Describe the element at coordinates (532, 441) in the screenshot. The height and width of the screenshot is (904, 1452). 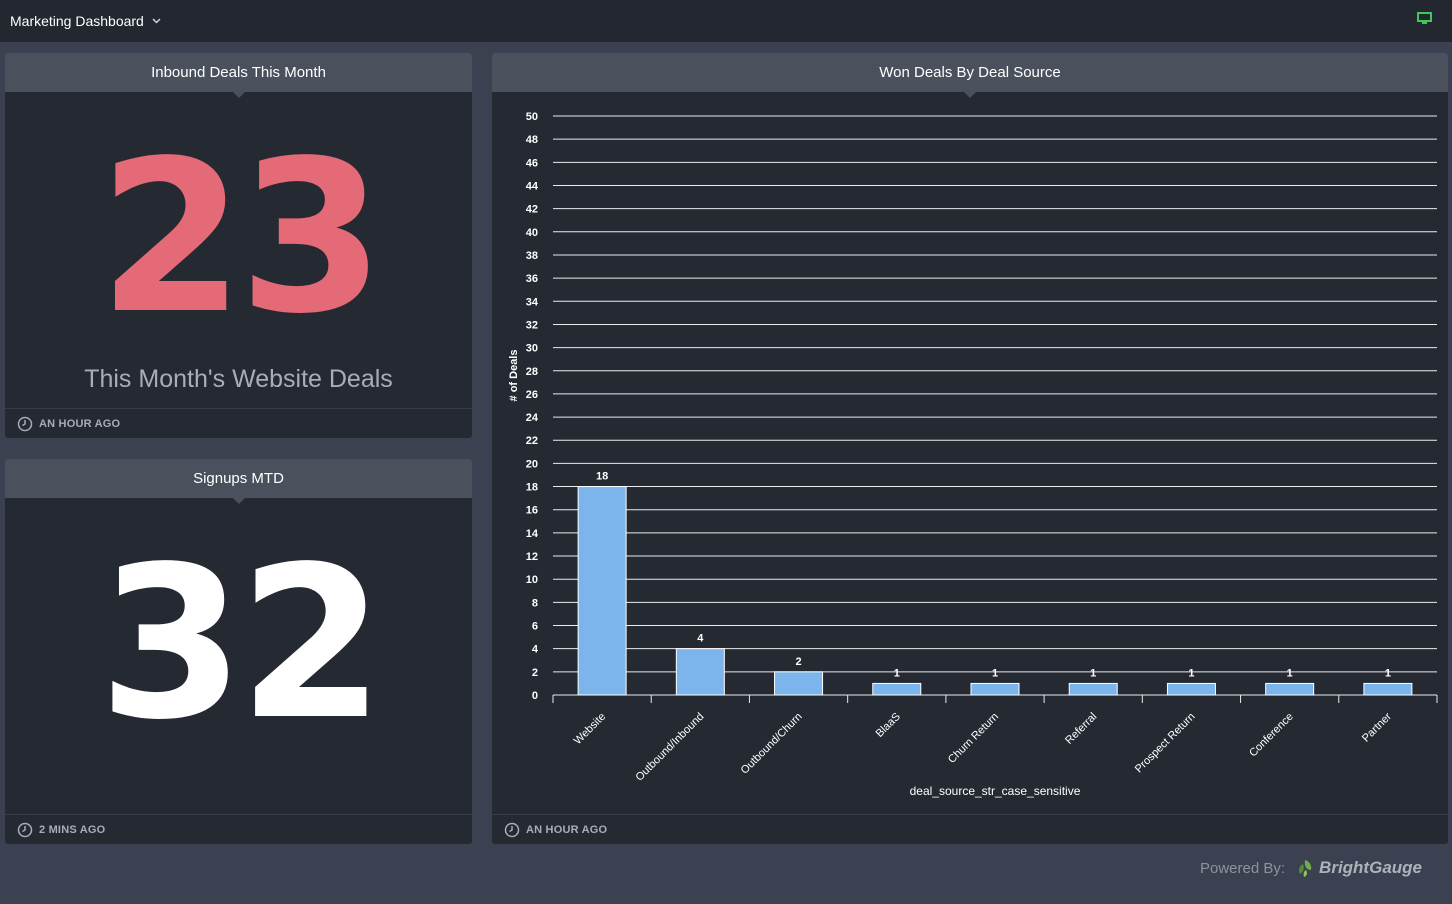
I see `y-tick-label: 22` at that location.